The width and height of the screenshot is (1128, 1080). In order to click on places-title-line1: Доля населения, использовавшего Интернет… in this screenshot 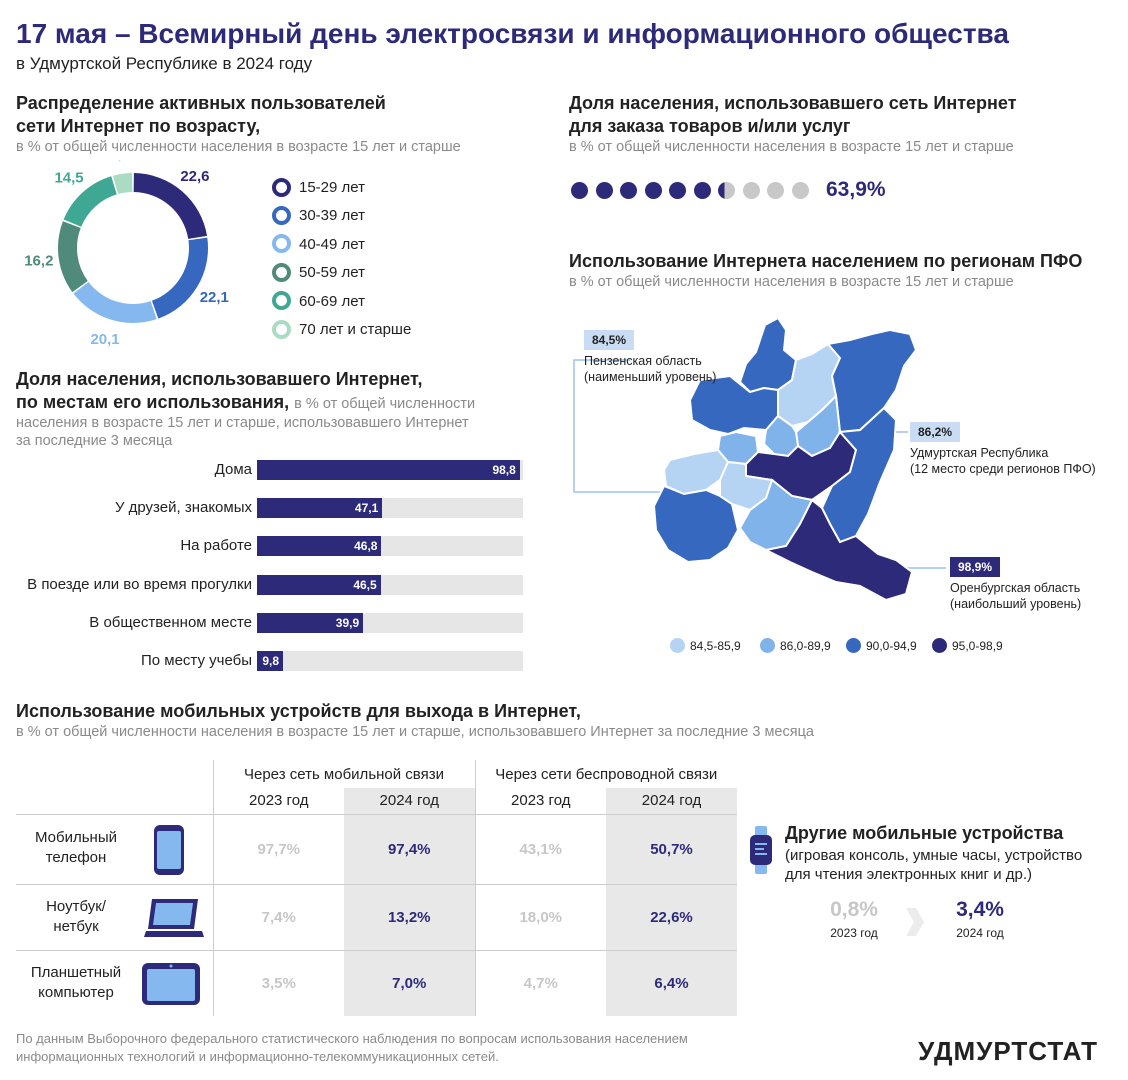, I will do `click(219, 379)`.